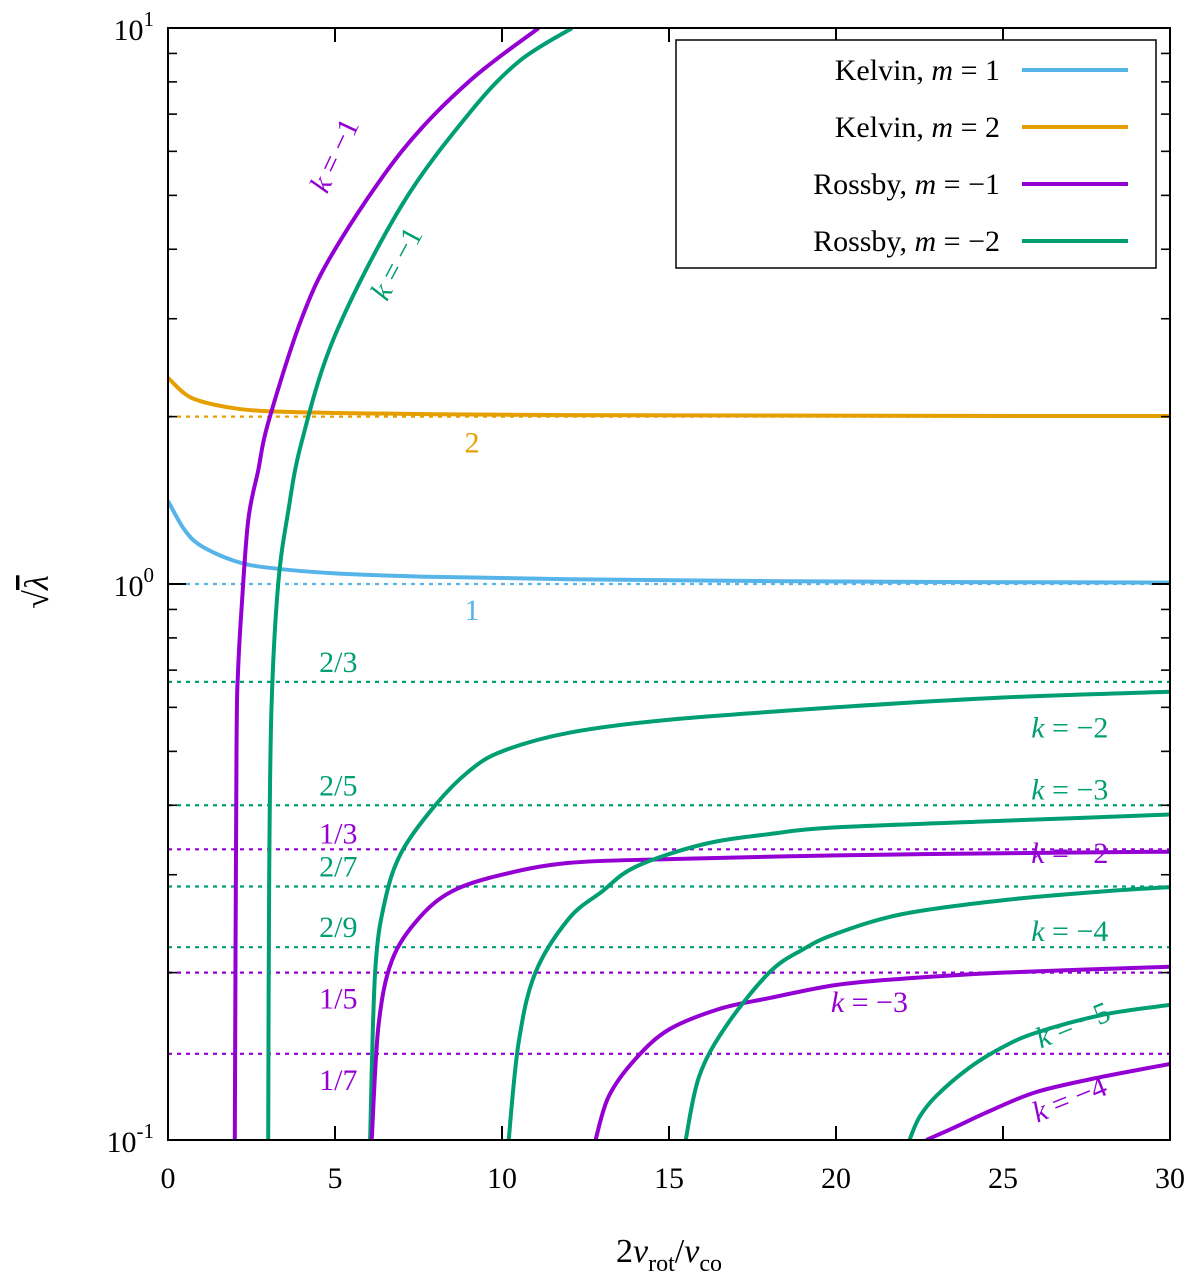  What do you see at coordinates (669, 1178) in the screenshot?
I see `x-tick-label: 15` at bounding box center [669, 1178].